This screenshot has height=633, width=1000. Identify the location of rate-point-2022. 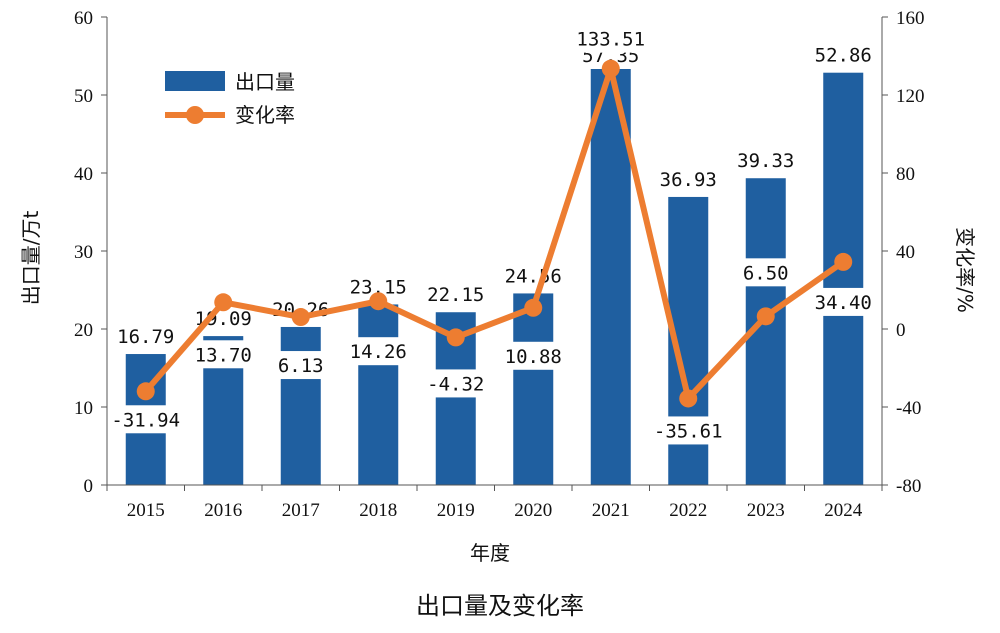
(688, 398).